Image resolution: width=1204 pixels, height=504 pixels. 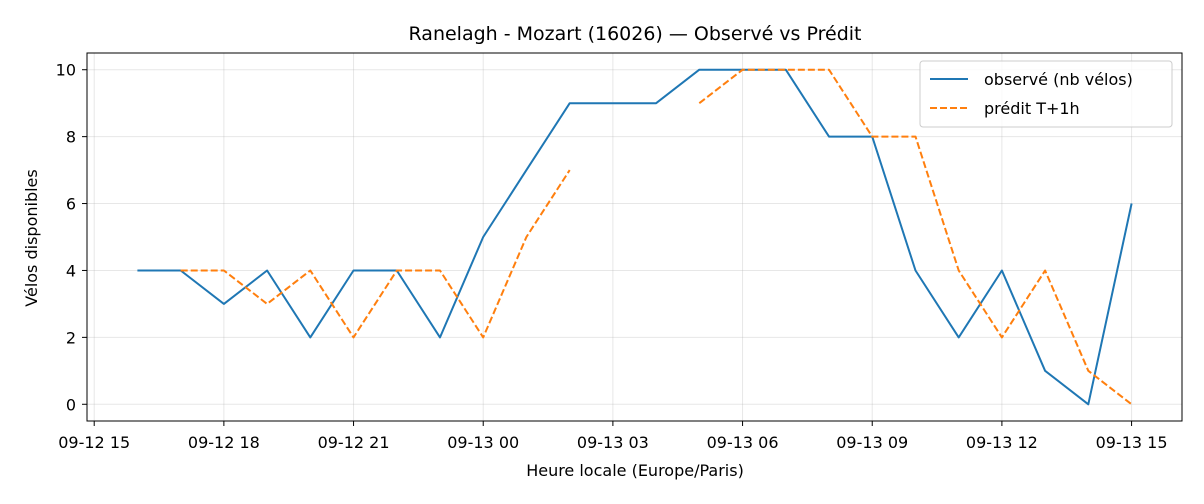 I want to click on x-tick-label: 09-12 18, so click(x=224, y=442).